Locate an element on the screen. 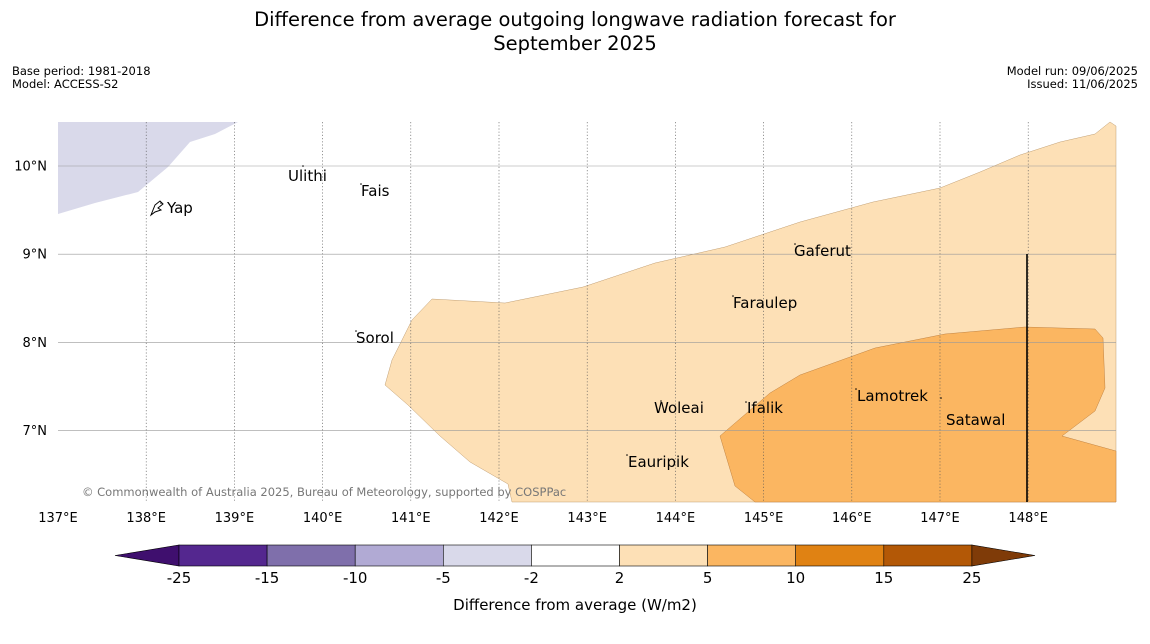  longitude-label: 147°E is located at coordinates (940, 518).